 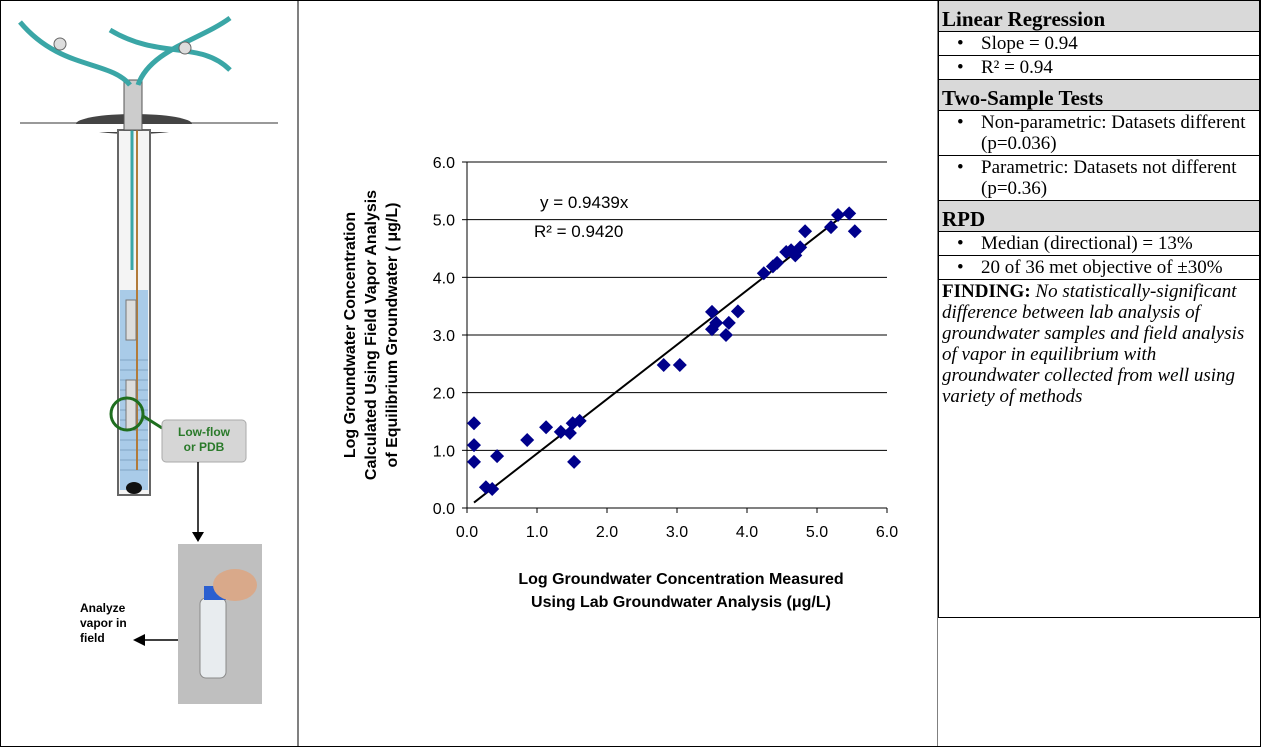 I want to click on bullet-item: • Slope = 0.94, so click(x=1106, y=43).